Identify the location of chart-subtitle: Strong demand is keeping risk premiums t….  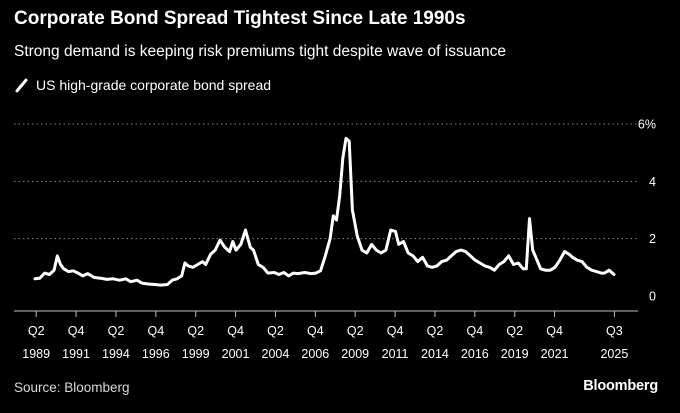
(260, 51).